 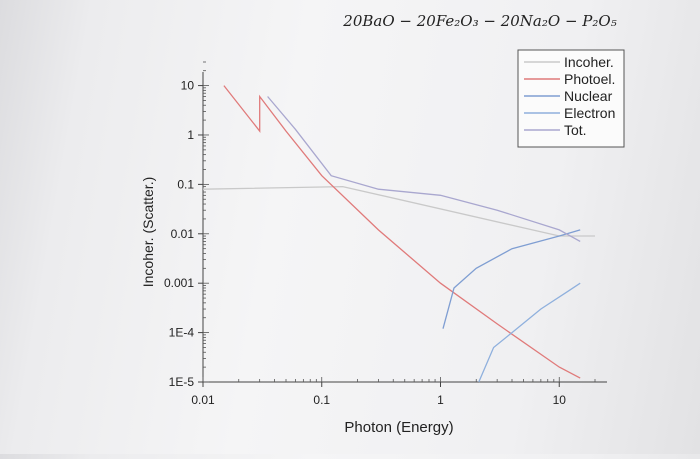 What do you see at coordinates (398, 427) in the screenshot?
I see `x-axis-title: Photon (Energy)` at bounding box center [398, 427].